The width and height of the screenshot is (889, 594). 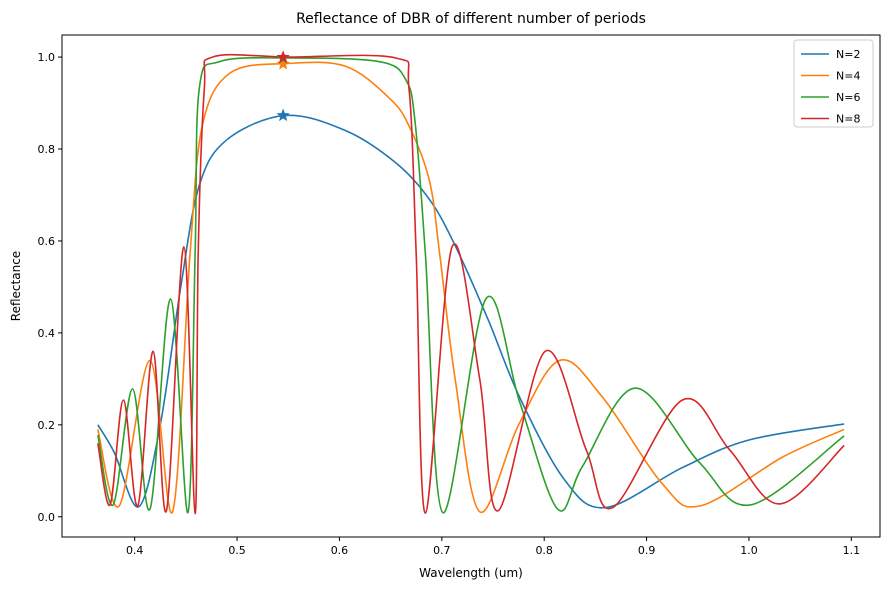 I want to click on x-axis-ticks: 0.4 0.5 0.6 0.7 0.8 0.9 1.0 1.1, so click(x=493, y=547).